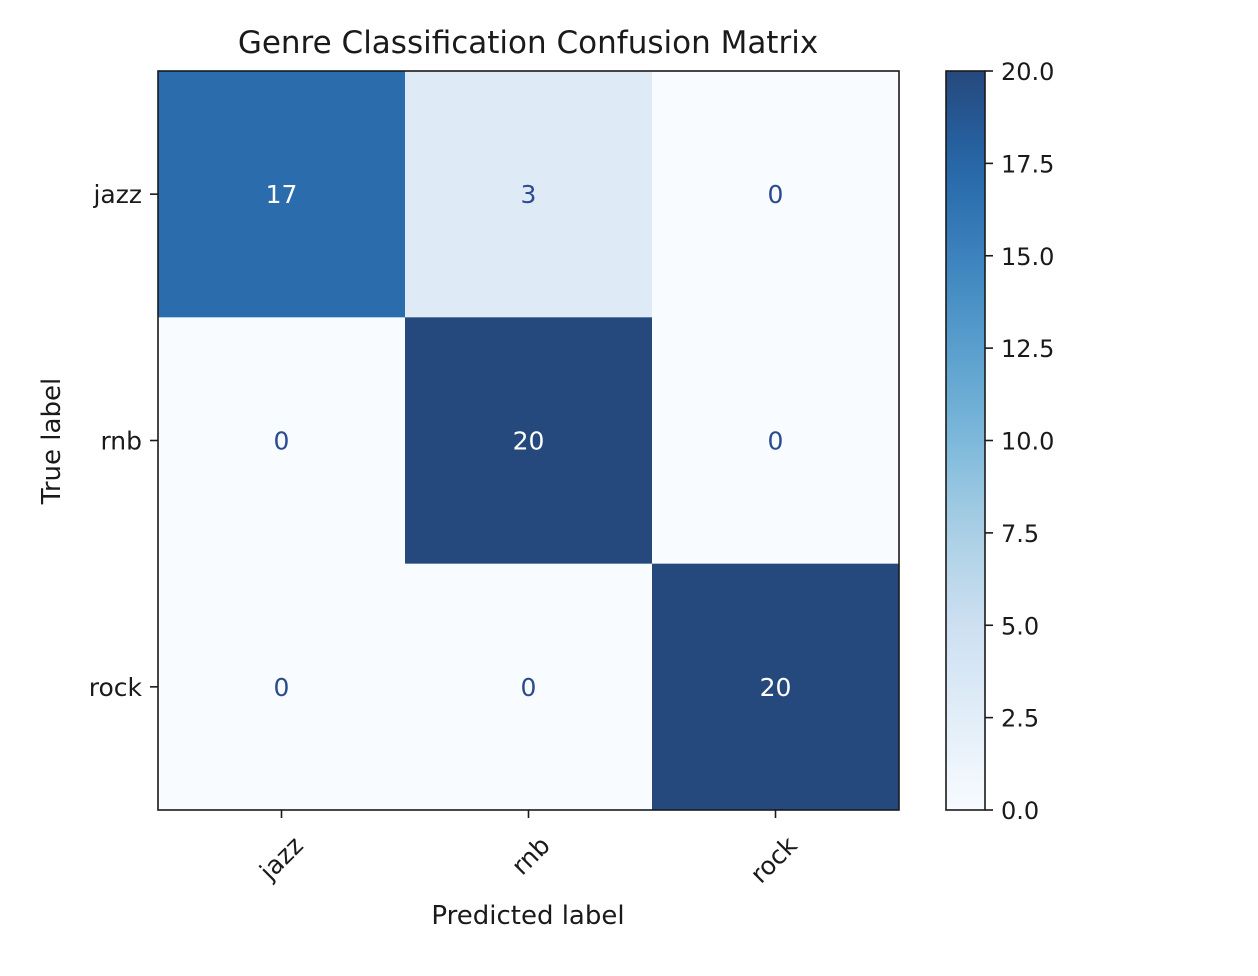  I want to click on colorbar-tick-label: 10.0, so click(1027, 442).